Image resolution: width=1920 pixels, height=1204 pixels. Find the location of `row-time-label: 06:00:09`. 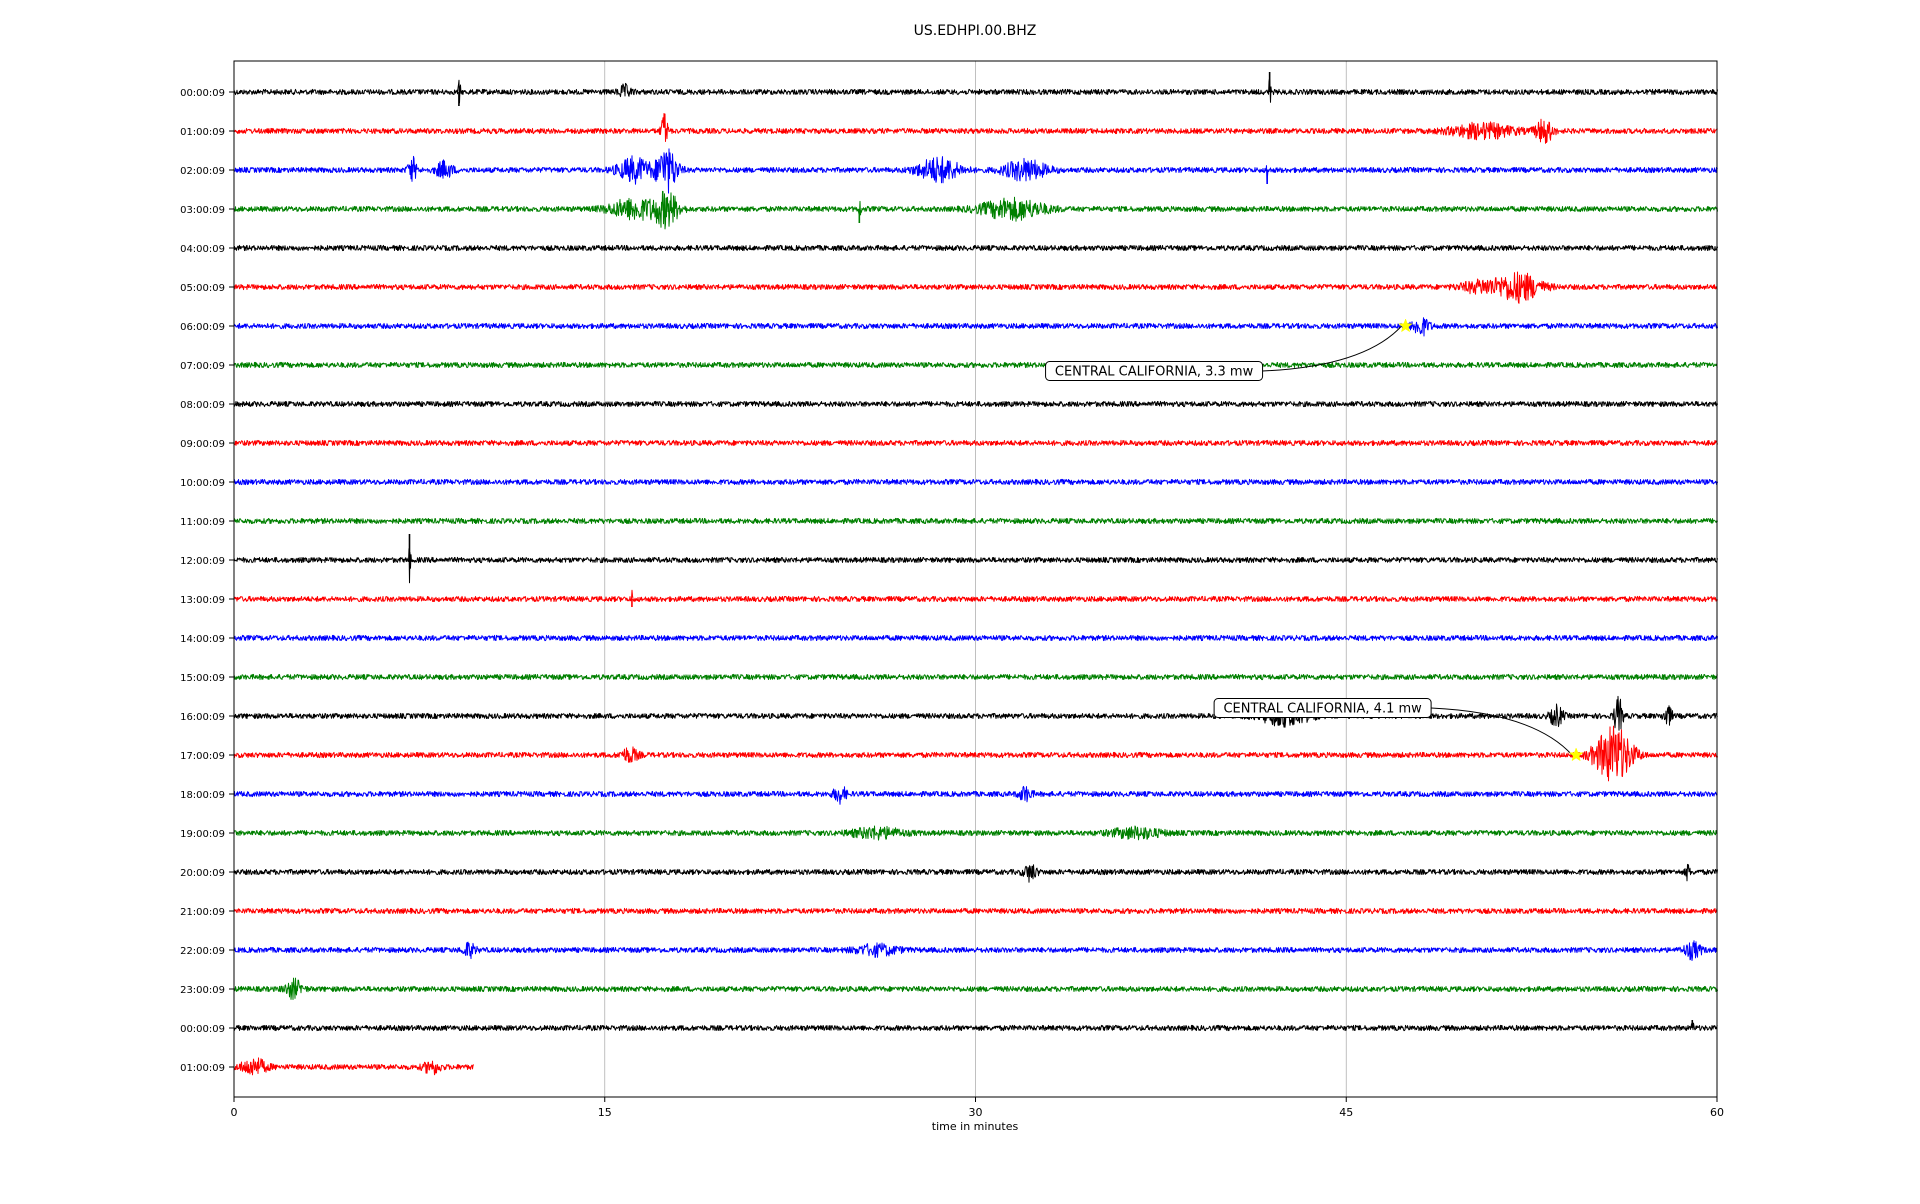

row-time-label: 06:00:09 is located at coordinates (202, 327).